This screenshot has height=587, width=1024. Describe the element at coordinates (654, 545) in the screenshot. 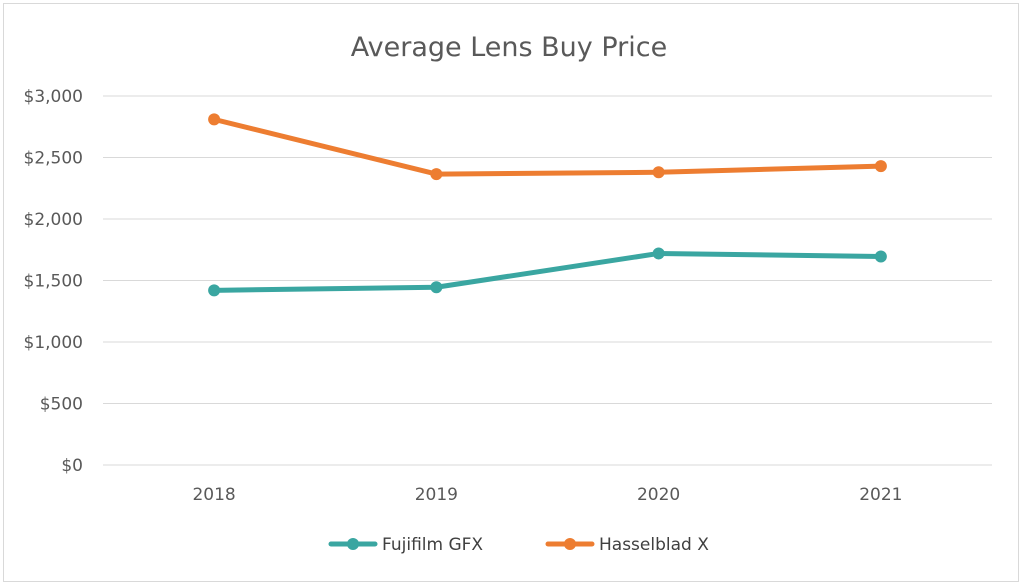

I see `legend-label: Hasselblad X` at that location.